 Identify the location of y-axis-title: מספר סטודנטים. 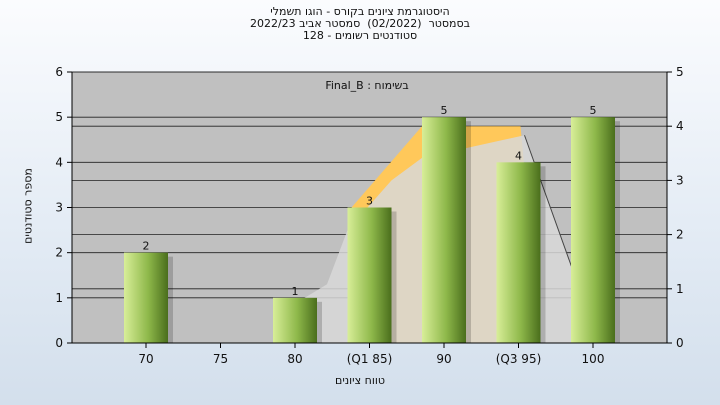
(28, 206).